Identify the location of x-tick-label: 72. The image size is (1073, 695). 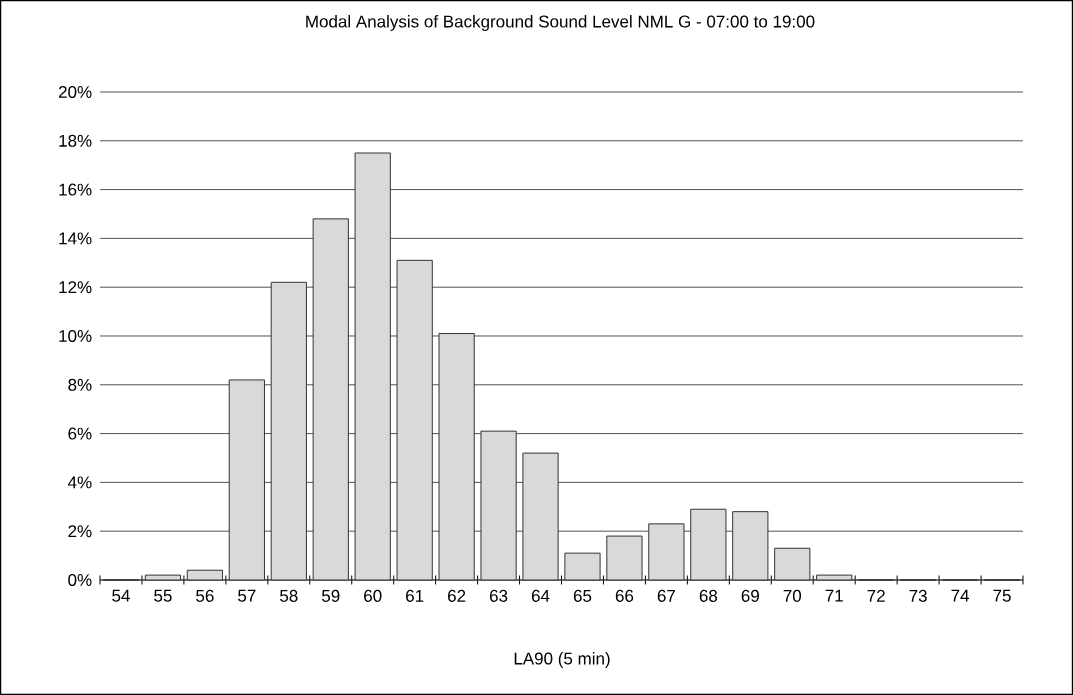
(876, 595).